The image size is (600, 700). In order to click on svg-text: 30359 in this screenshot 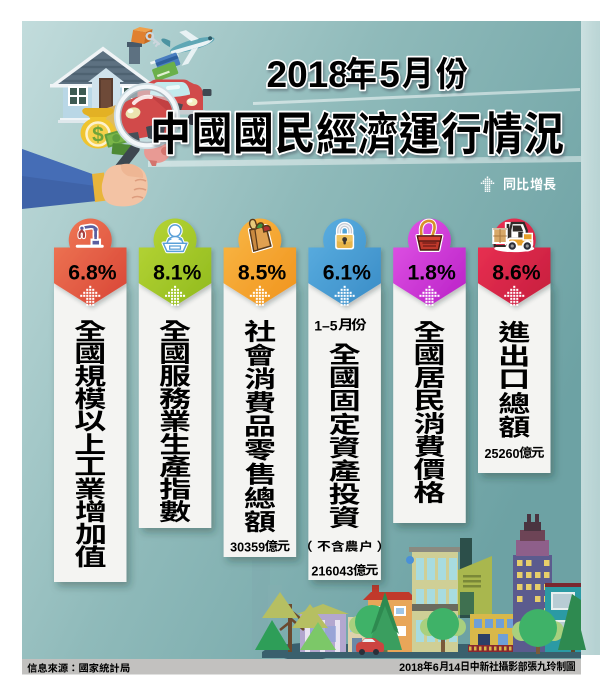, I will do `click(247, 548)`.